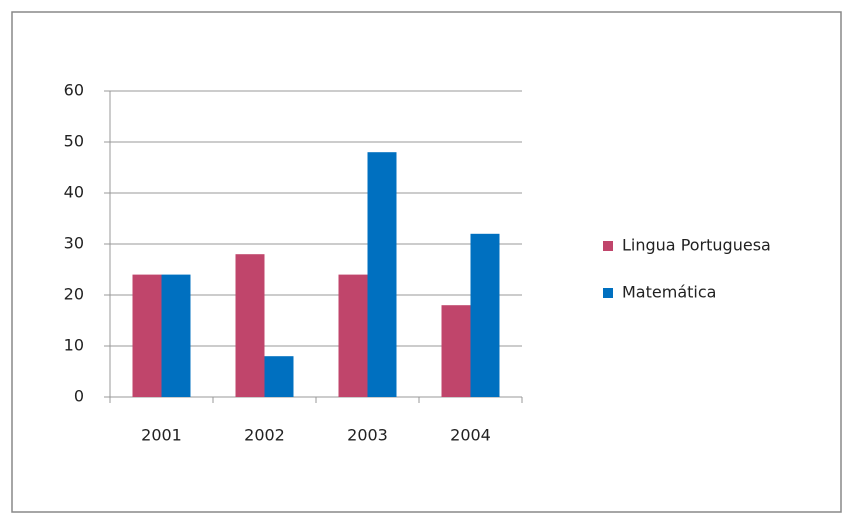  I want to click on y-tick-label: 10, so click(74, 345).